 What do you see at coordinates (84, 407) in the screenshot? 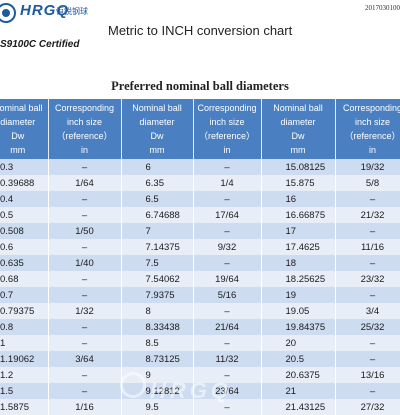
I see `inch-size-cell: 1/16` at bounding box center [84, 407].